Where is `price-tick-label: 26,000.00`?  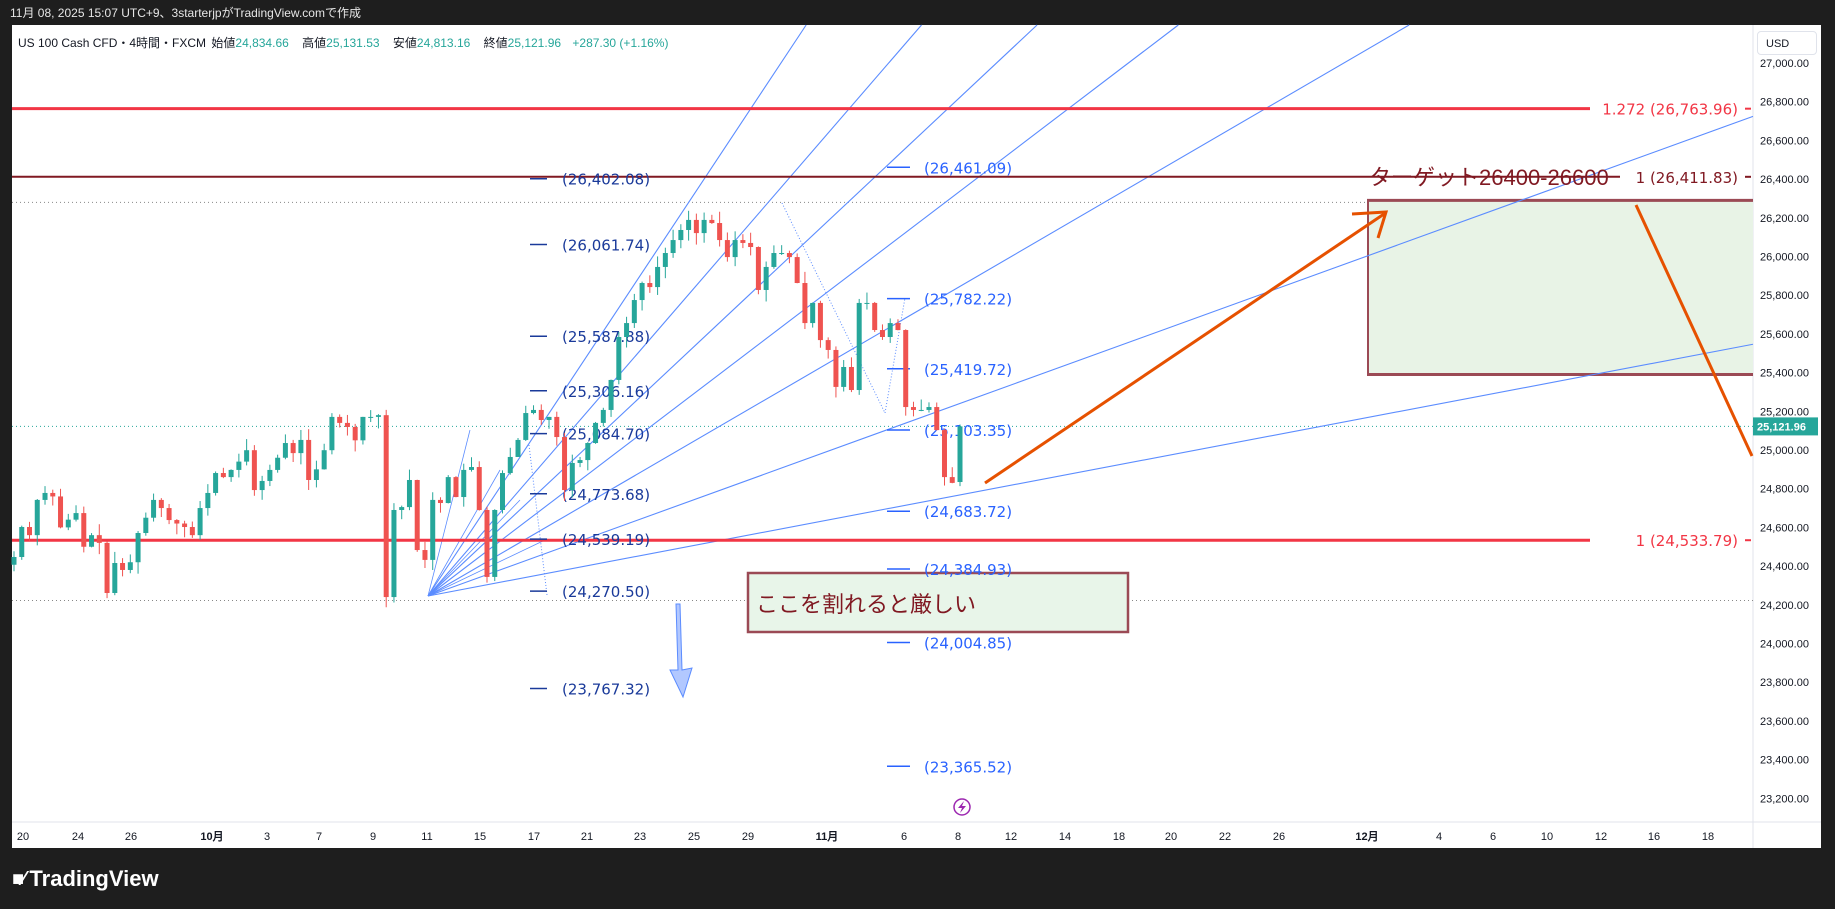
price-tick-label: 26,000.00 is located at coordinates (1784, 258).